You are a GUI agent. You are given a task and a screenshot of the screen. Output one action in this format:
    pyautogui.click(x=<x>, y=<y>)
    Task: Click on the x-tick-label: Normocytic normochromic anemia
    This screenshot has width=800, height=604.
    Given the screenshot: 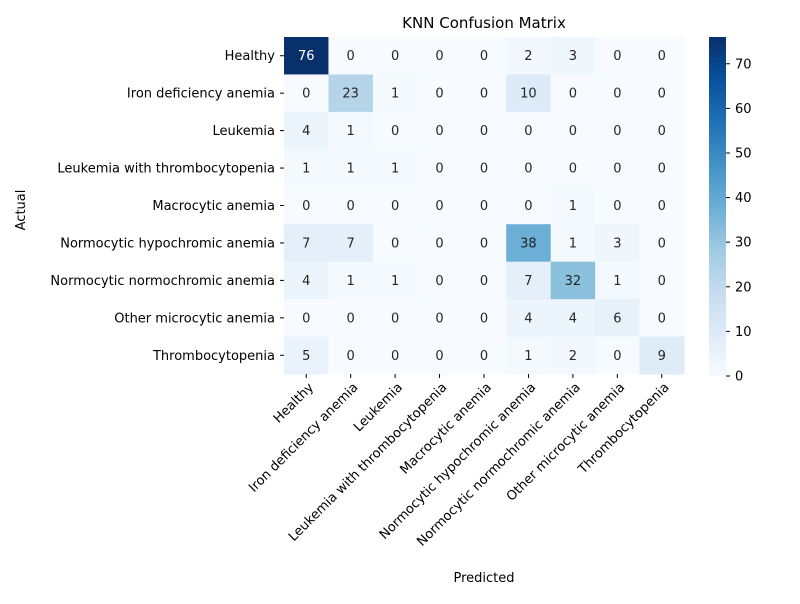 What is the action you would take?
    pyautogui.click(x=498, y=464)
    